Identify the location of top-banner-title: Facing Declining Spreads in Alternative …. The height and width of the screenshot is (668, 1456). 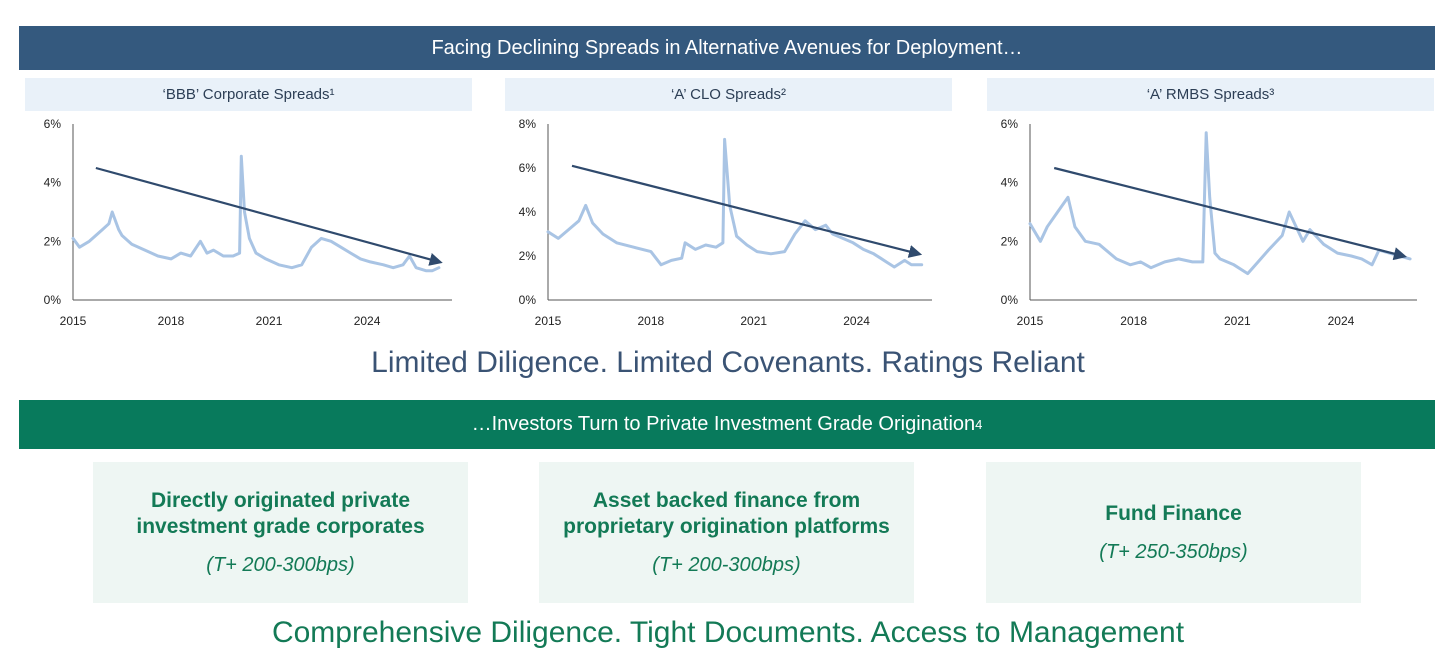
(727, 47).